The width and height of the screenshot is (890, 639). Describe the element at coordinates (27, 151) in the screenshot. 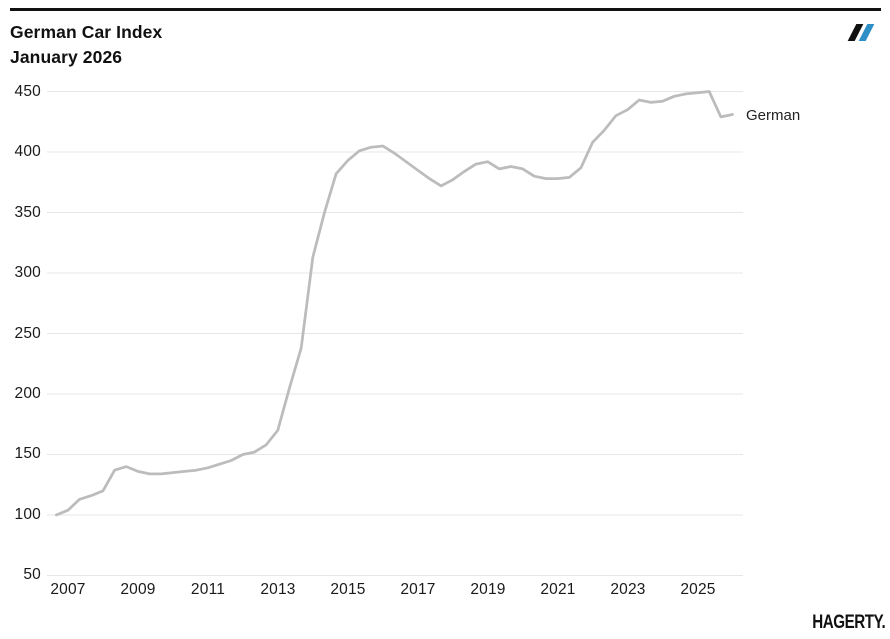

I see `y-tick-label: 400` at that location.